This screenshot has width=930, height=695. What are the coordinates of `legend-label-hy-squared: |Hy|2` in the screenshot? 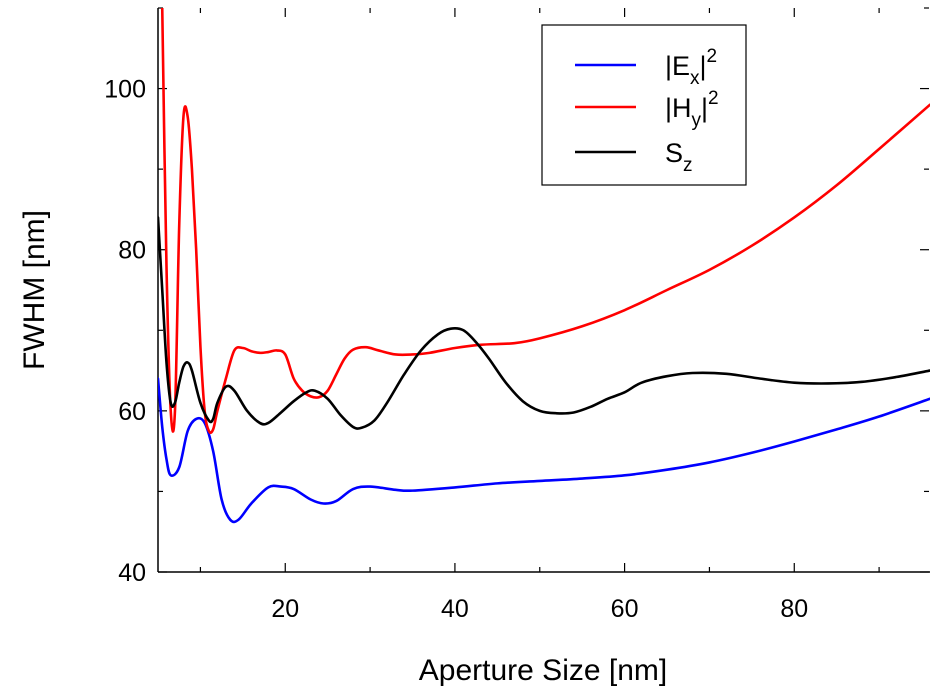 It's located at (692, 109).